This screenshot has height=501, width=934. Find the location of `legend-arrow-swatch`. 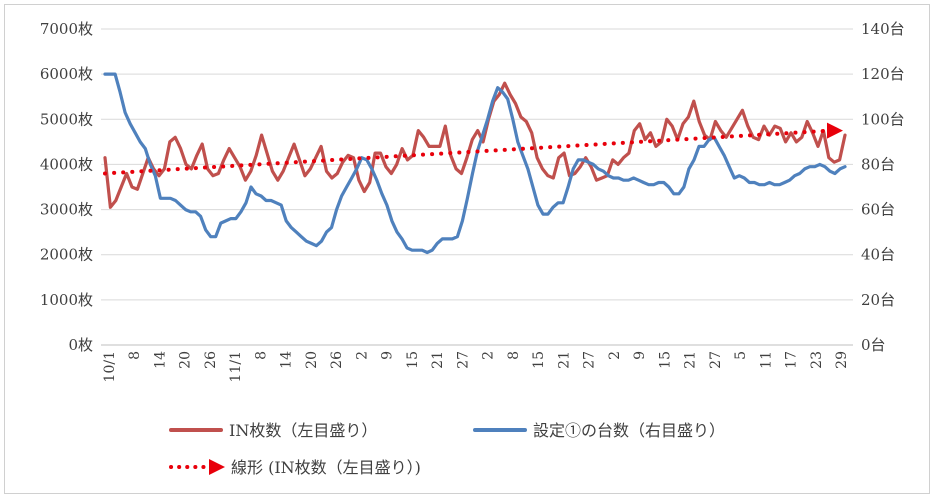

legend-arrow-swatch is located at coordinates (217, 467).